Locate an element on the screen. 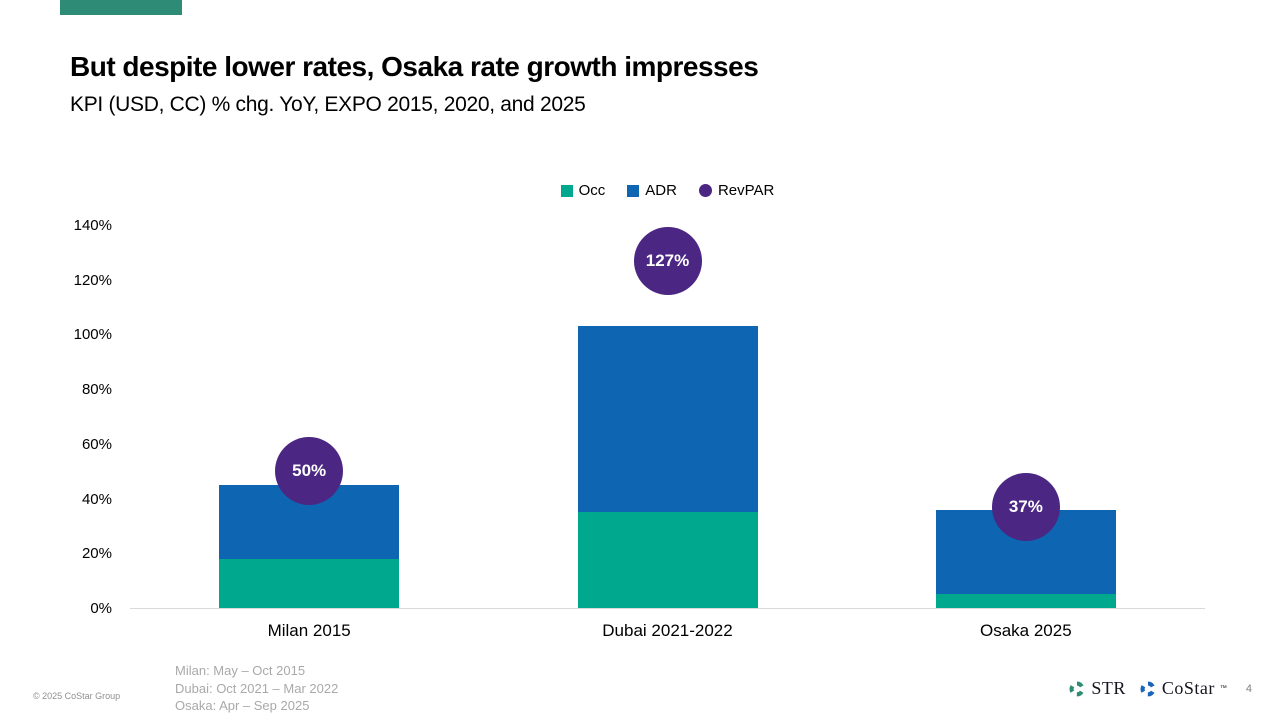 The image size is (1280, 720). legend-label-occ: Occ is located at coordinates (592, 190).